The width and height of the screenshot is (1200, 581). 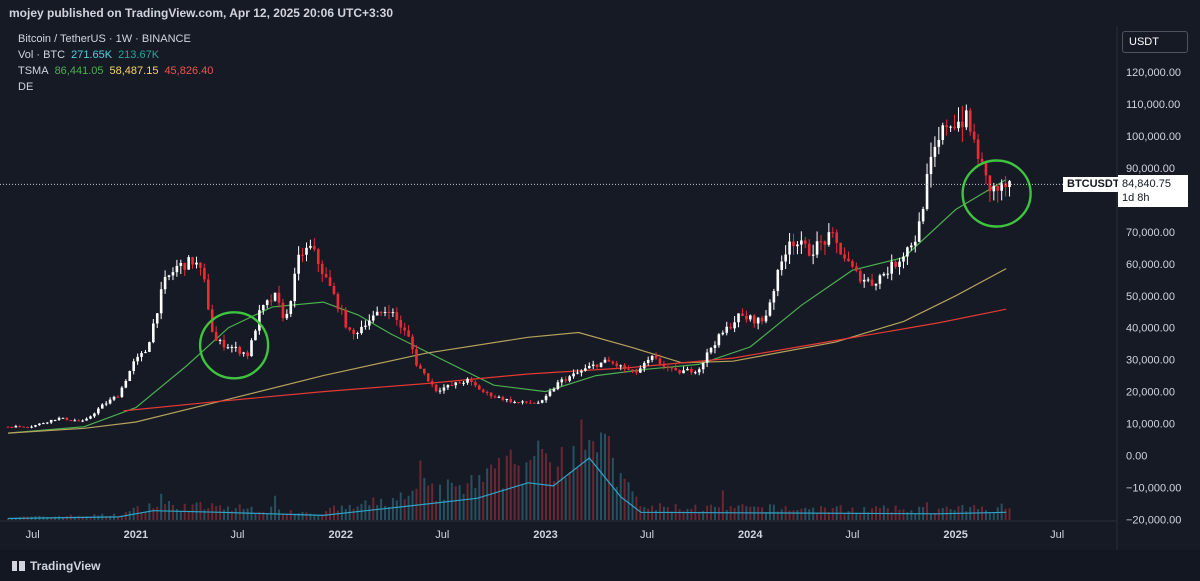 I want to click on last-price-label: 84,840.75 1d 8h, so click(x=1153, y=191).